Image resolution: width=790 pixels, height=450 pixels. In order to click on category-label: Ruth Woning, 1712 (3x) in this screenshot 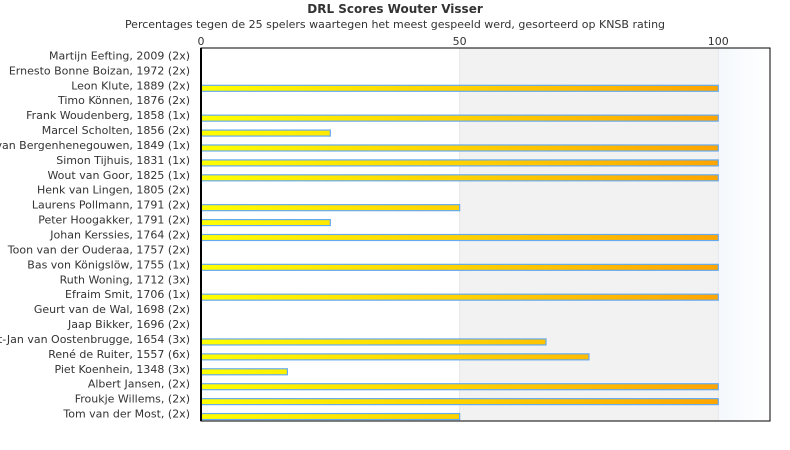, I will do `click(125, 279)`.